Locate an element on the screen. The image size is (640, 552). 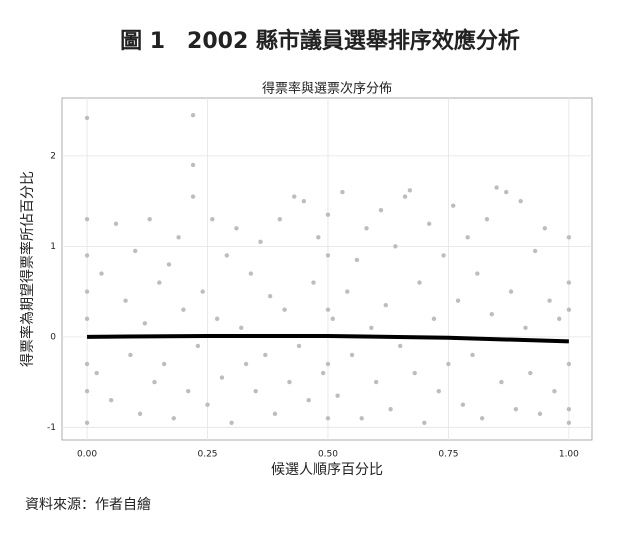
chart-subtitle: 得票率與選票次序分佈 is located at coordinates (327, 89).